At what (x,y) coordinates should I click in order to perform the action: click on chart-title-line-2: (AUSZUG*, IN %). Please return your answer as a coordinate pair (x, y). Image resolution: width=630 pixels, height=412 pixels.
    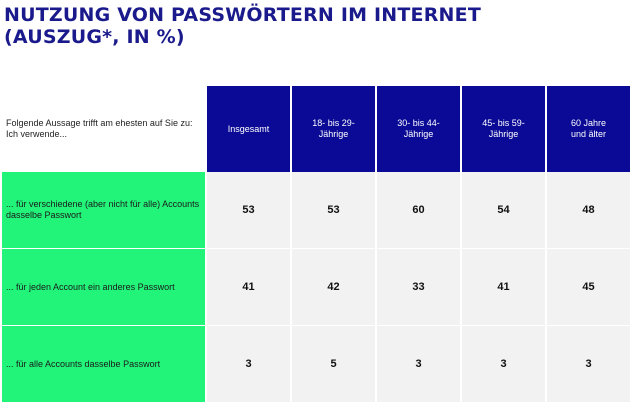
    Looking at the image, I should click on (94, 37).